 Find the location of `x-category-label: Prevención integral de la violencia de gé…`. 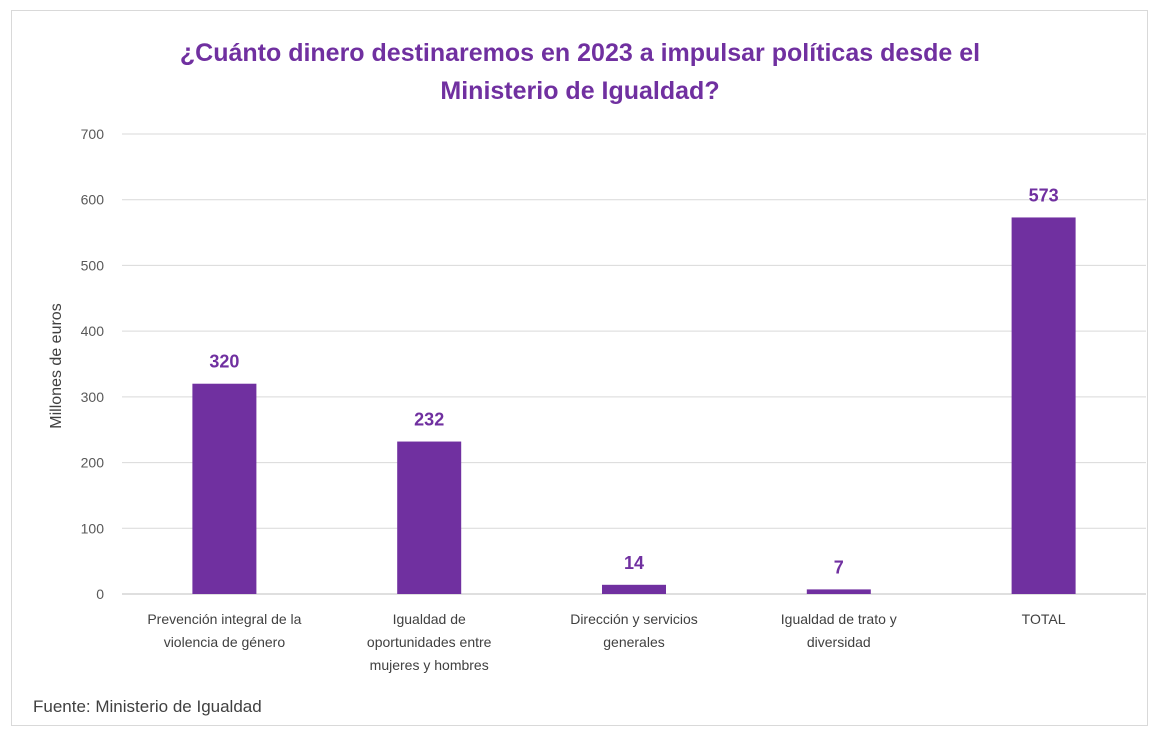

x-category-label: Prevención integral de la violencia de gé… is located at coordinates (224, 630).